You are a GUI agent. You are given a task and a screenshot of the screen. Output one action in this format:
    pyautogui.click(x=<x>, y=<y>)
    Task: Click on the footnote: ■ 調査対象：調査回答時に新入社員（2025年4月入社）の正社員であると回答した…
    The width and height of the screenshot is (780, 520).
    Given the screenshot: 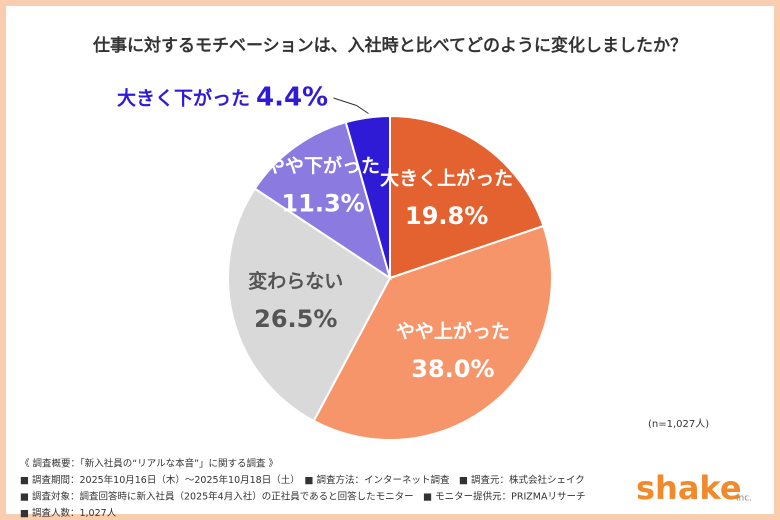 What is the action you would take?
    pyautogui.click(x=302, y=497)
    